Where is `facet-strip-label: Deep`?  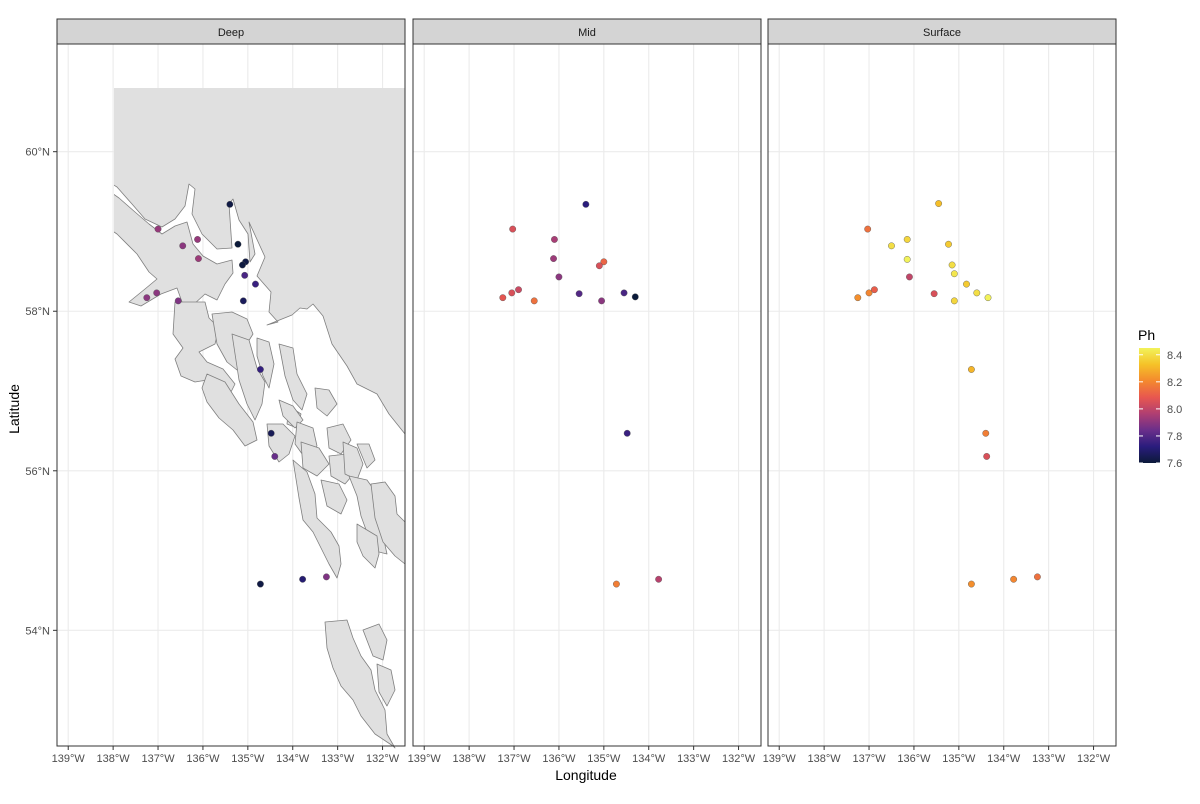
facet-strip-label: Deep is located at coordinates (231, 33).